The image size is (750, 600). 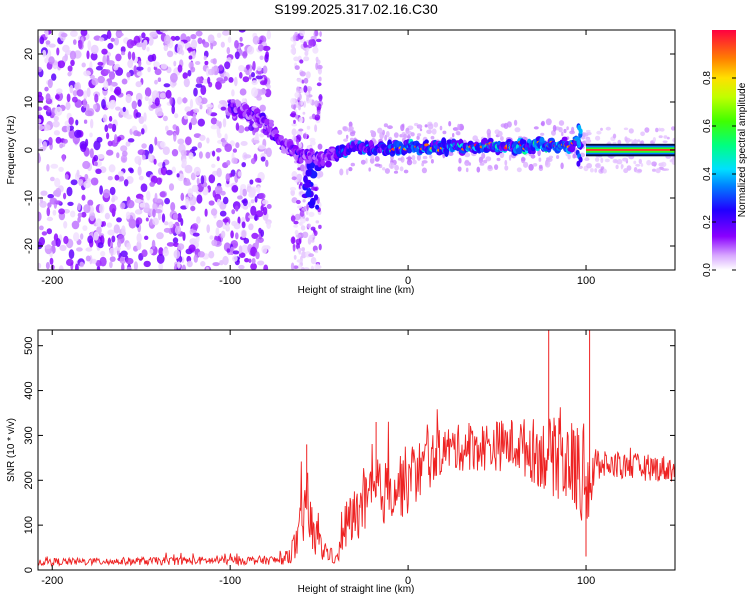 I want to click on snr-x-label: Height of straight line (km), so click(x=356, y=589).